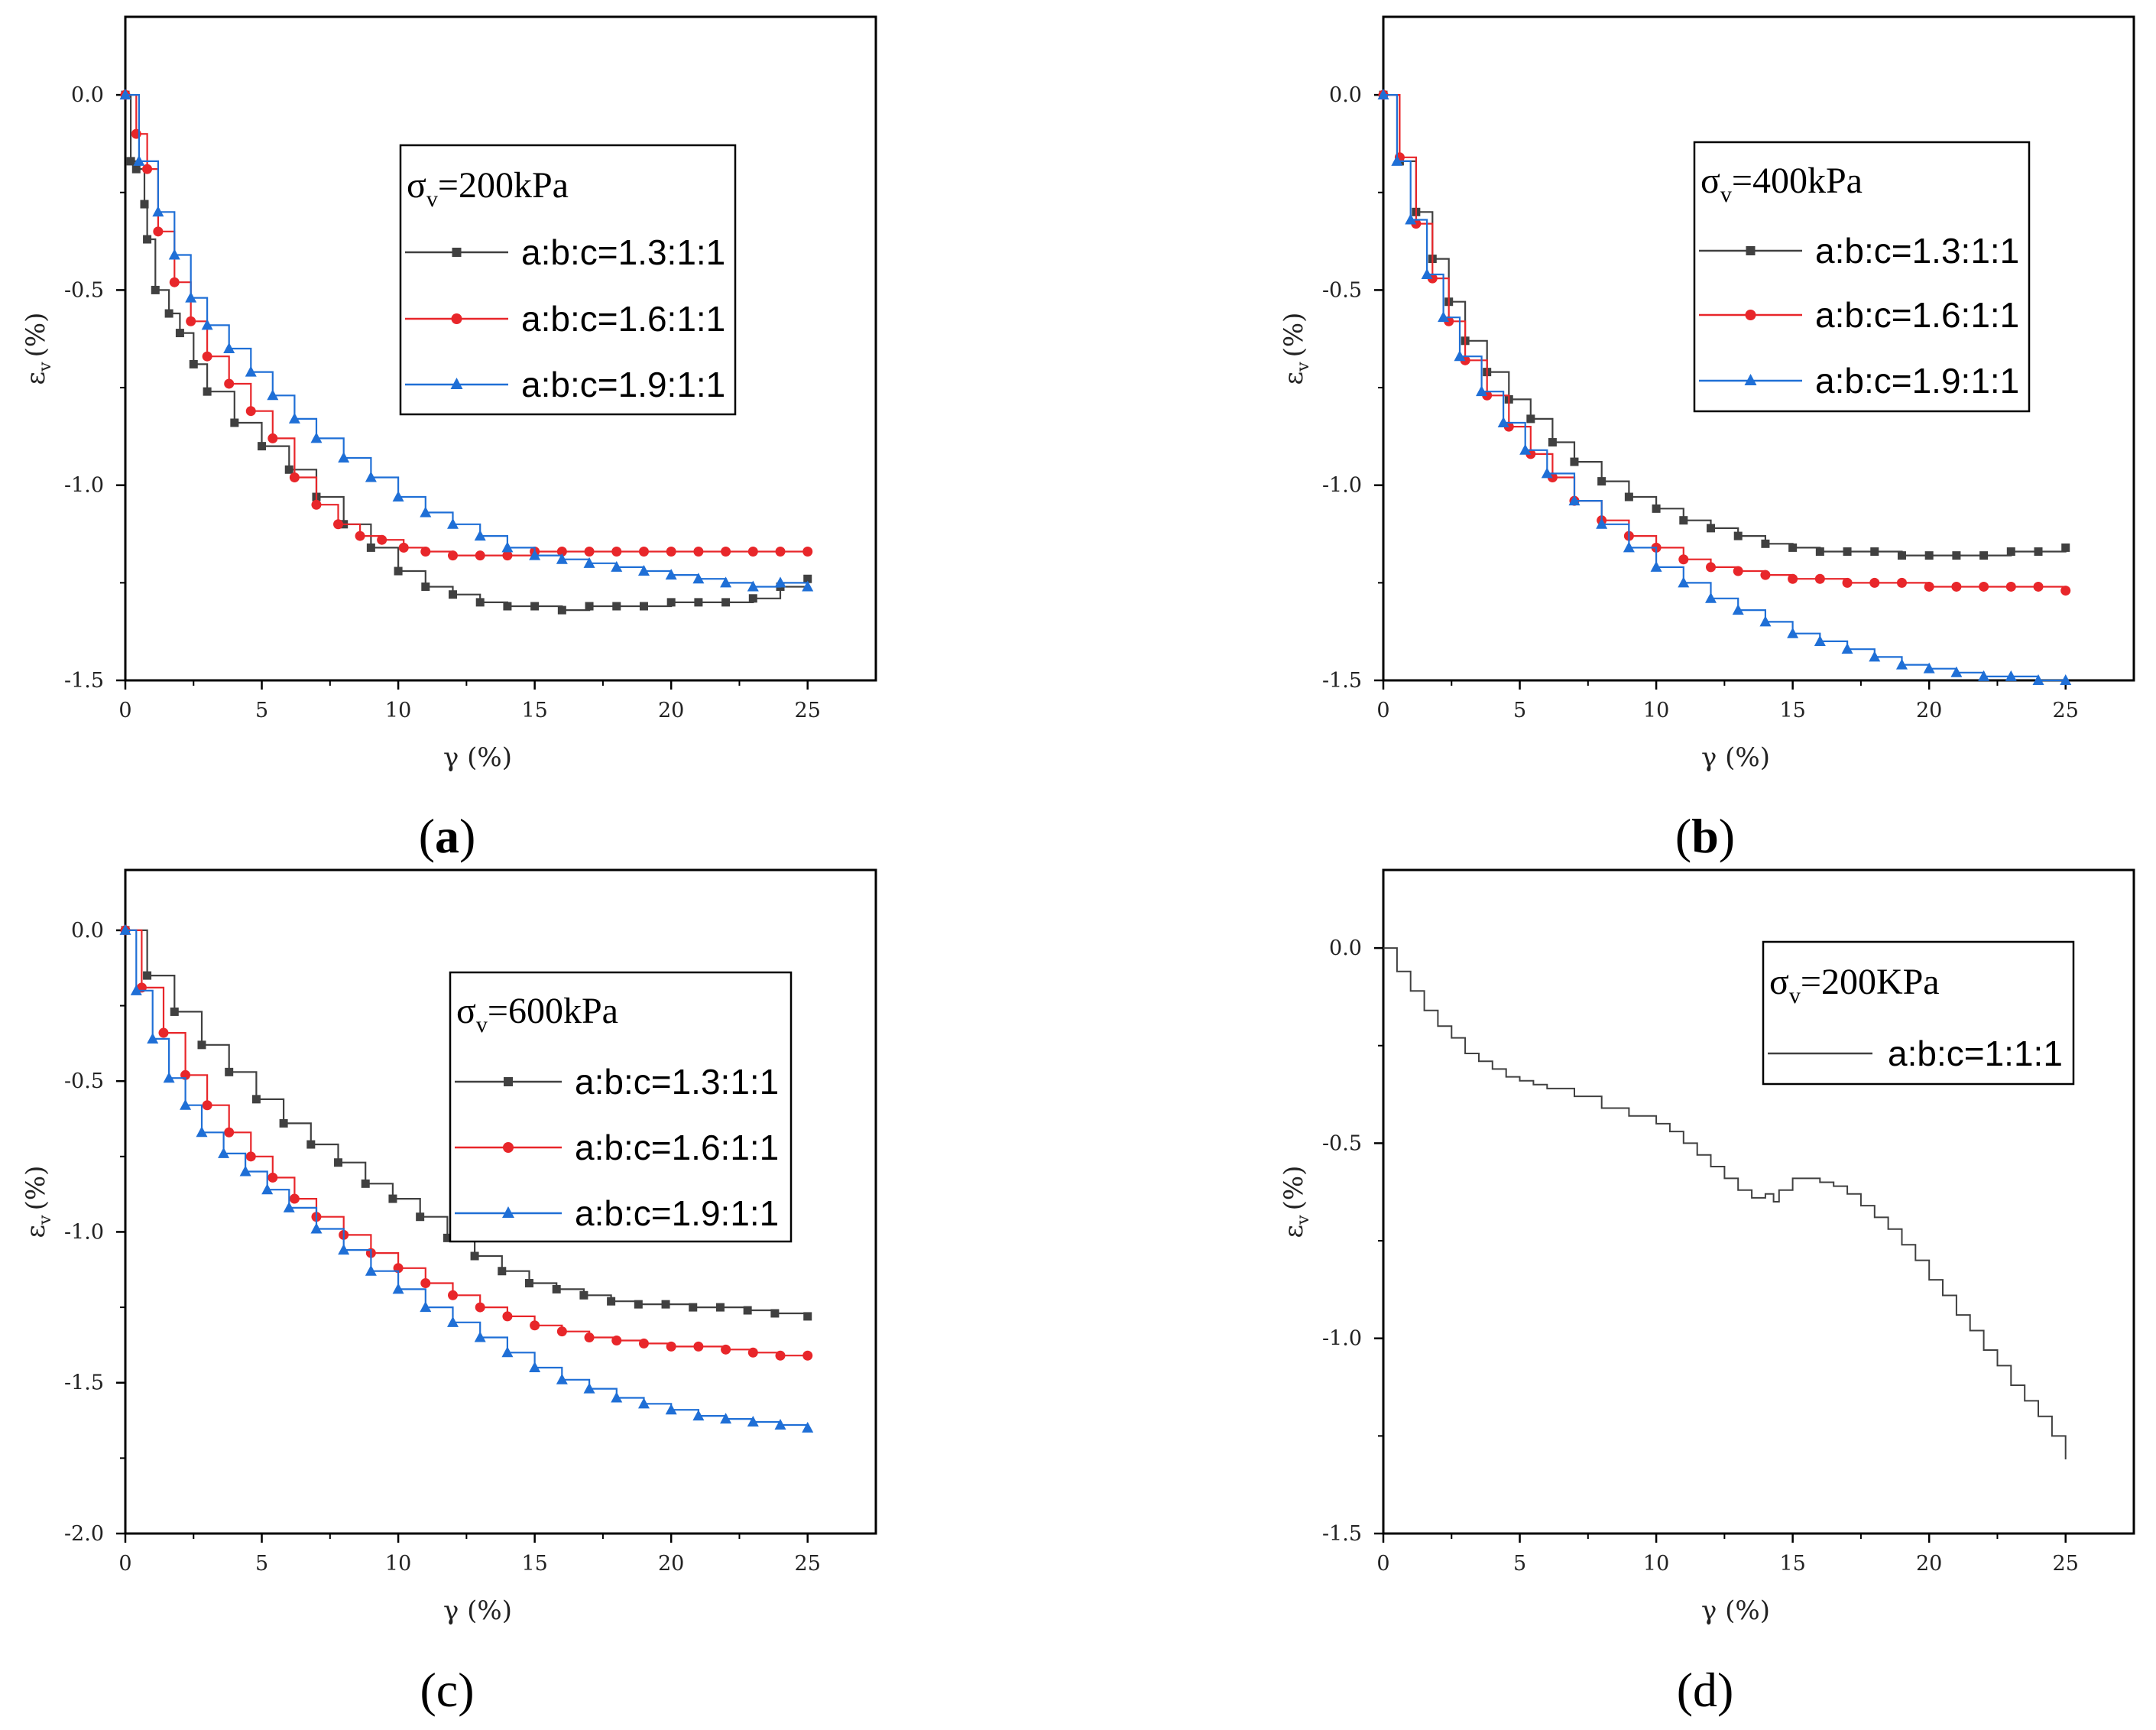 The image size is (2156, 1730). Describe the element at coordinates (36, 1188) in the screenshot. I see `y-axis-unit: (%)` at that location.